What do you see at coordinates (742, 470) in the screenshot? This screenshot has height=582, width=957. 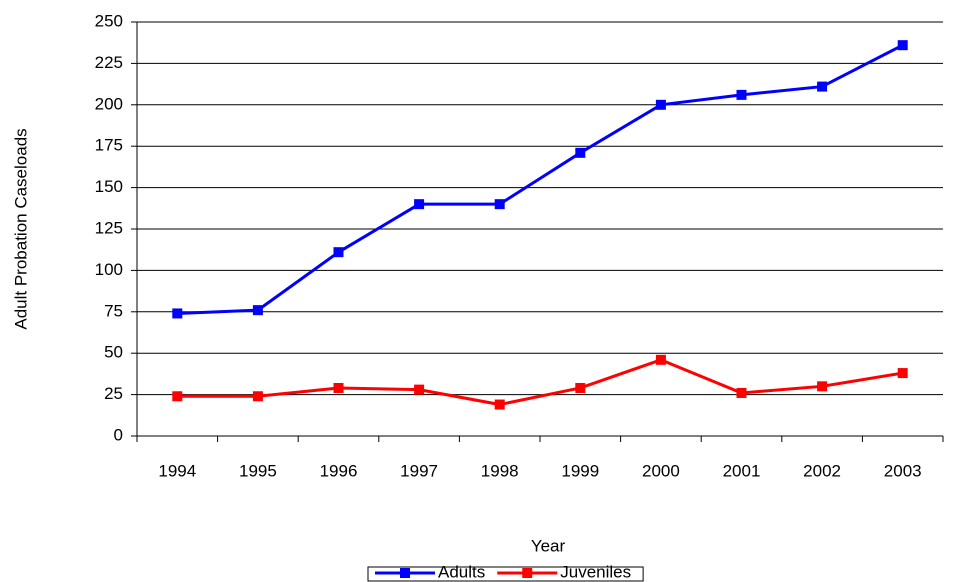 I see `x-tick-label: 2001` at bounding box center [742, 470].